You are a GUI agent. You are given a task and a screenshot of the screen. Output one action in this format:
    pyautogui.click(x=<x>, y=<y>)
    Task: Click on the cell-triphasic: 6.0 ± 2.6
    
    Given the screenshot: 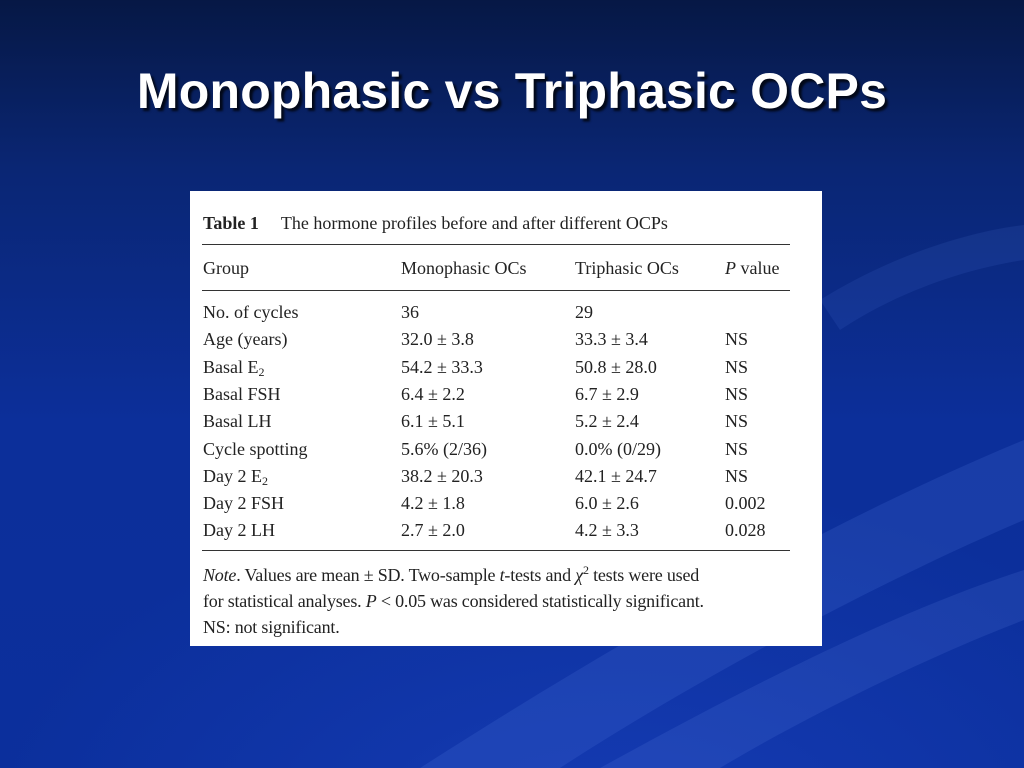 What is the action you would take?
    pyautogui.click(x=607, y=503)
    